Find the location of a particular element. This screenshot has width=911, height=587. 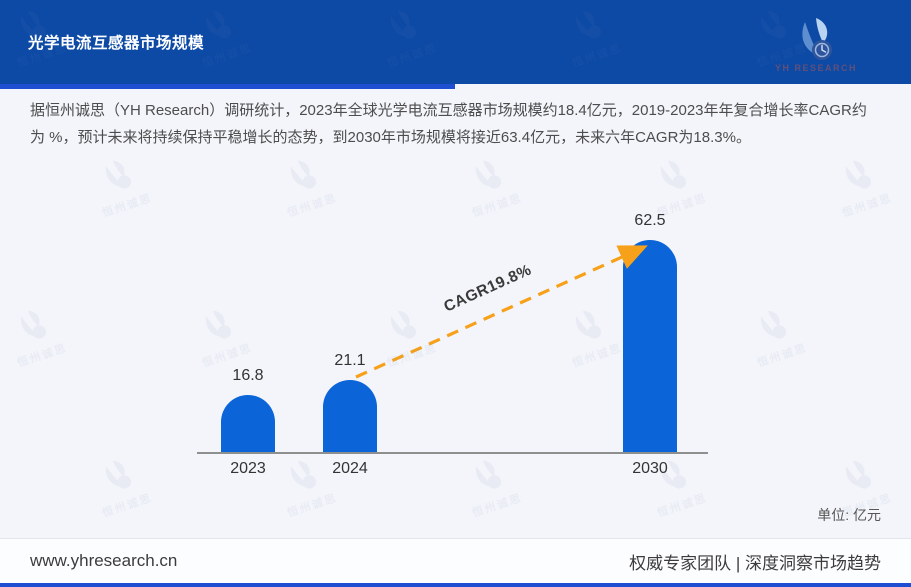

header: 光学电流互感器市场规模 YH RESEARCH is located at coordinates (455, 42).